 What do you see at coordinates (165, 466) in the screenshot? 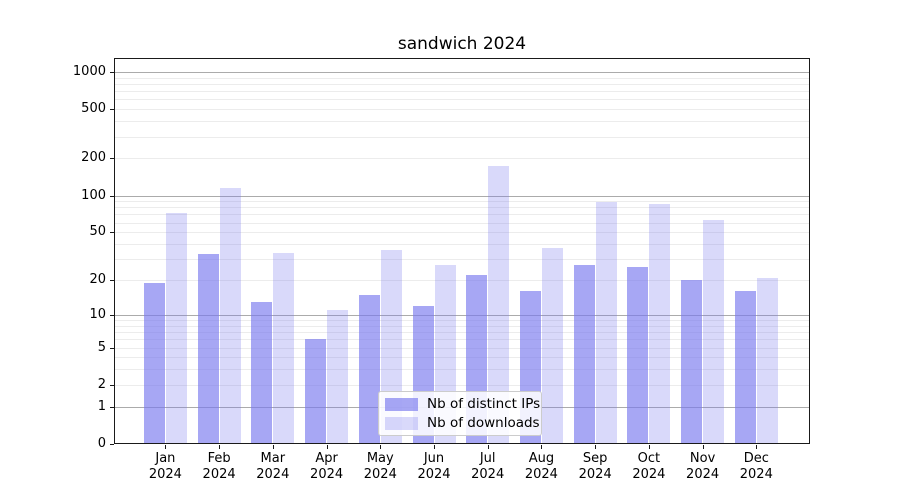
I see `x-tick-label: Jan 2024` at bounding box center [165, 466].